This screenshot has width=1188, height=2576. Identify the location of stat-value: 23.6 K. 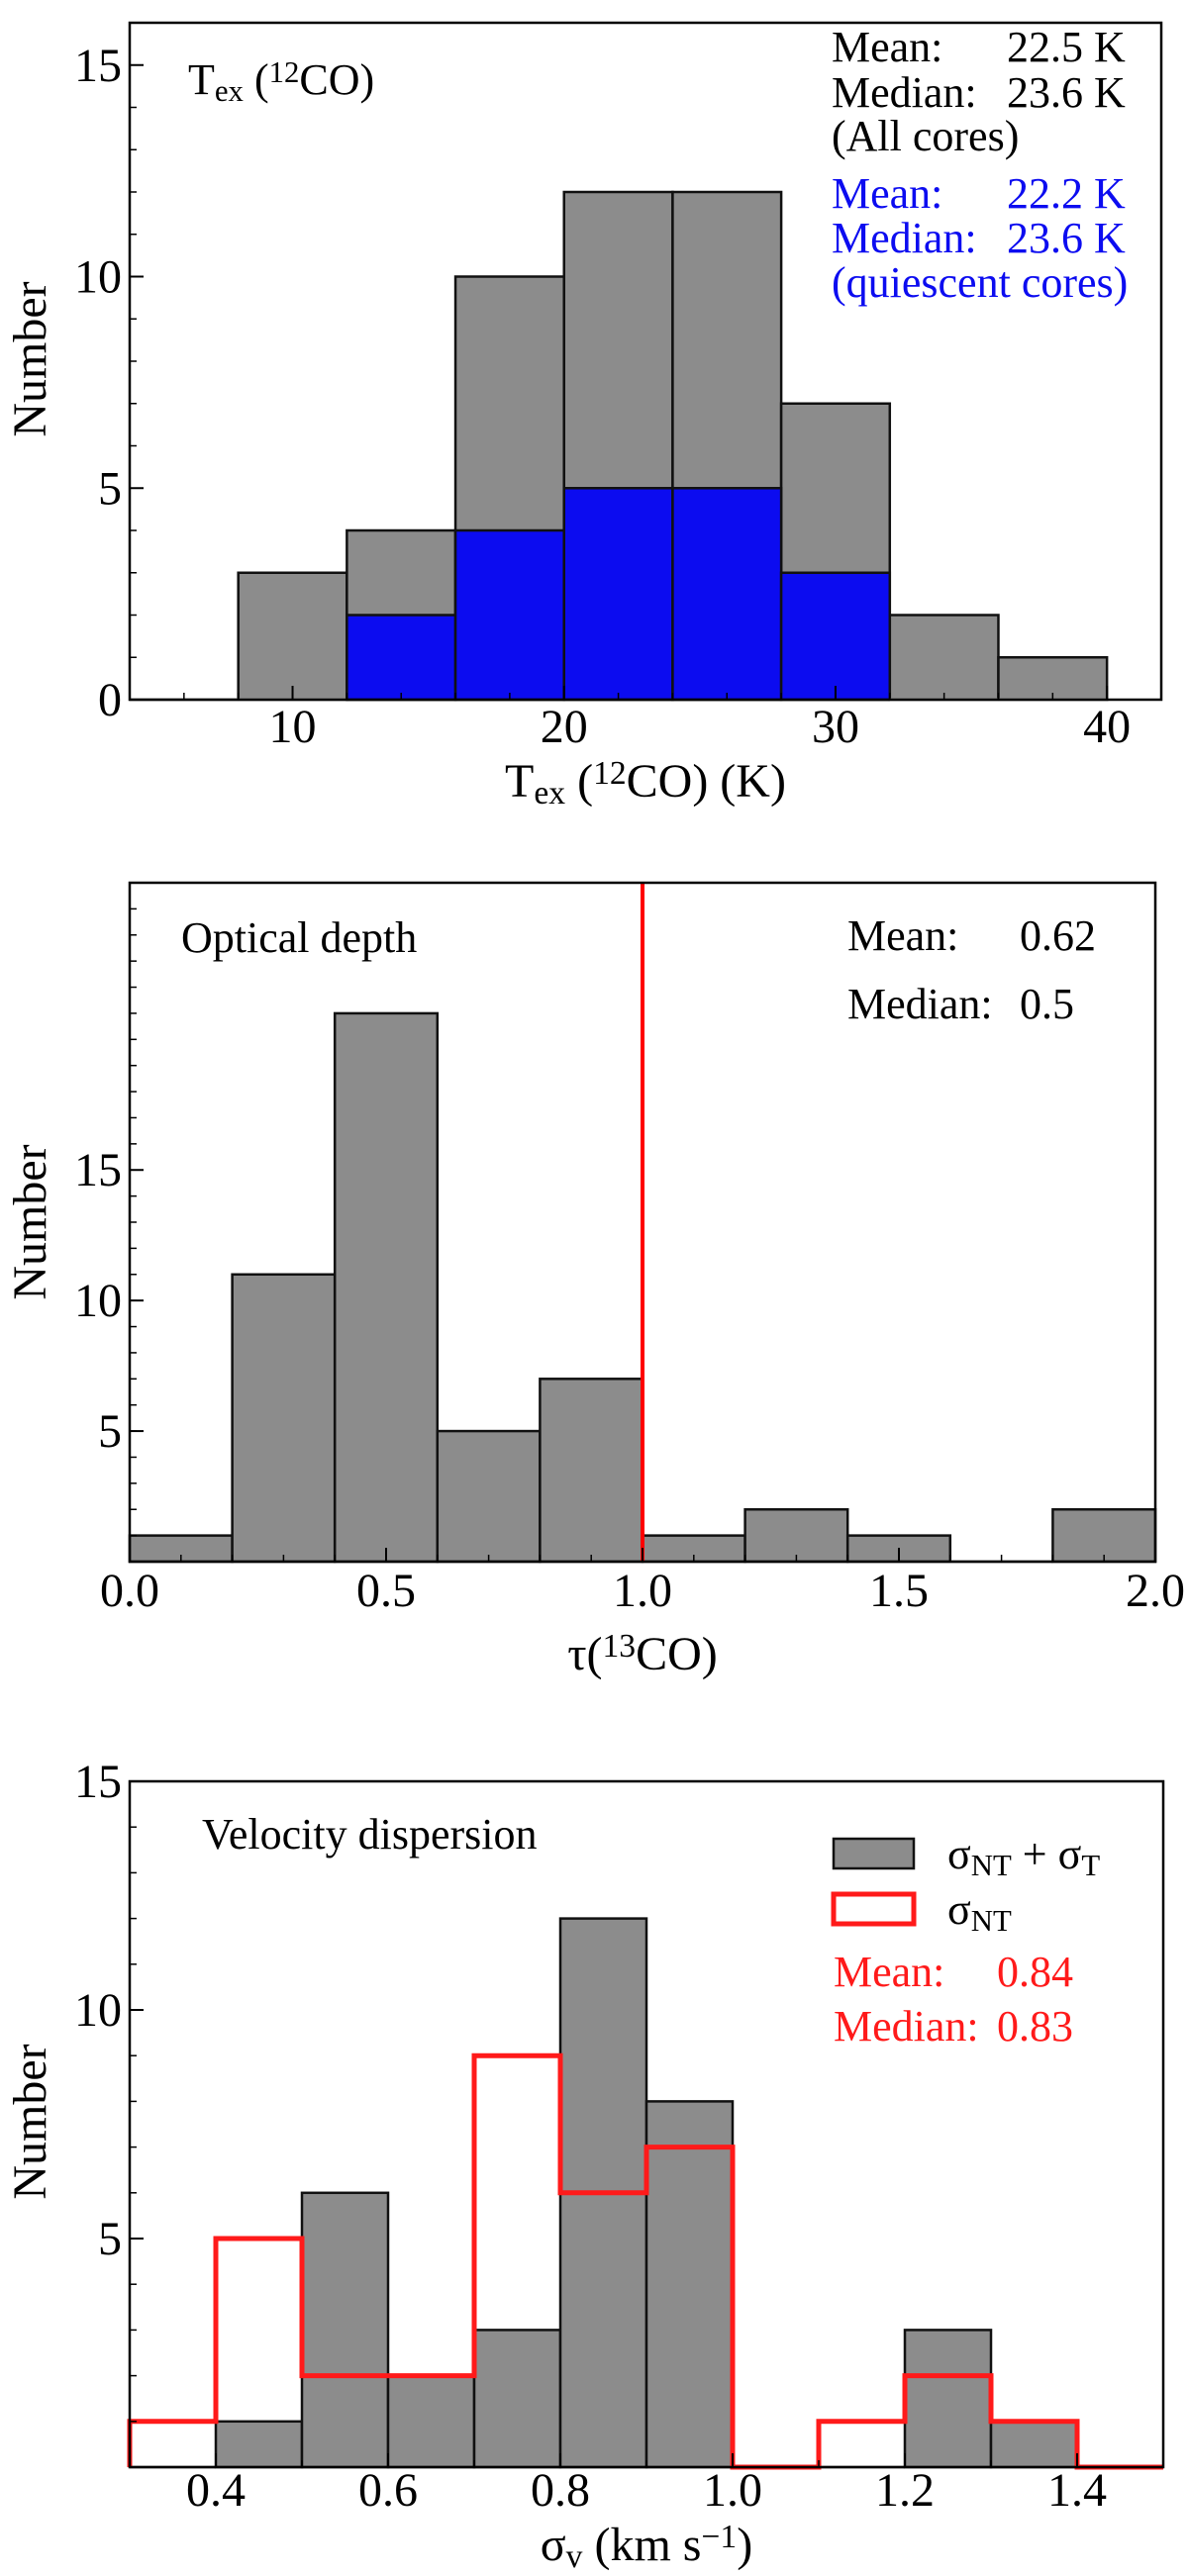
(1066, 92).